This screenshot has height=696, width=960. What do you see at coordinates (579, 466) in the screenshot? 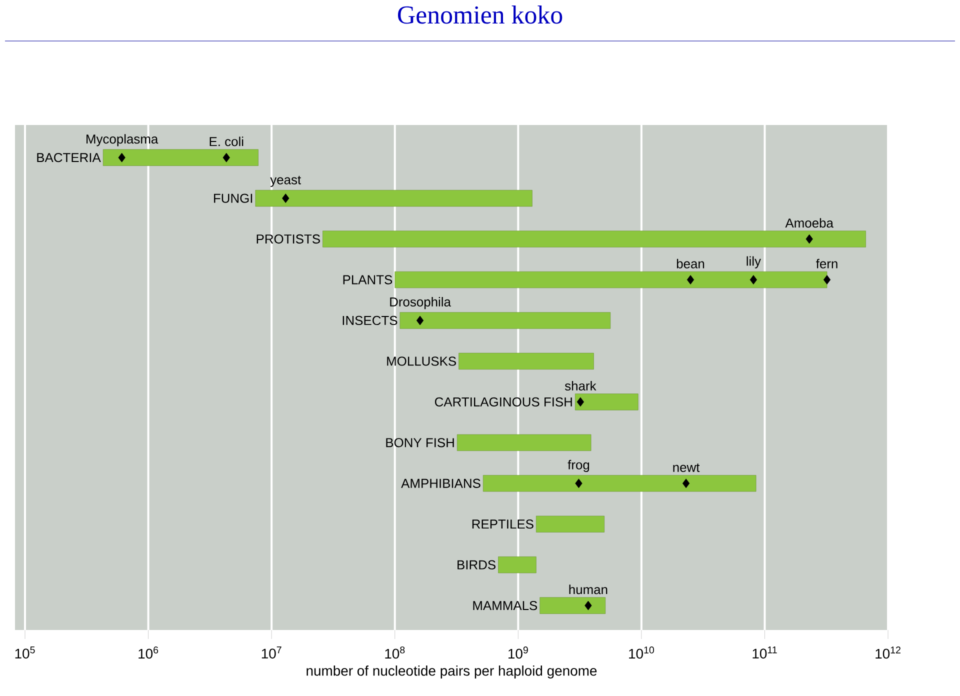
I see `data-label: frog` at bounding box center [579, 466].